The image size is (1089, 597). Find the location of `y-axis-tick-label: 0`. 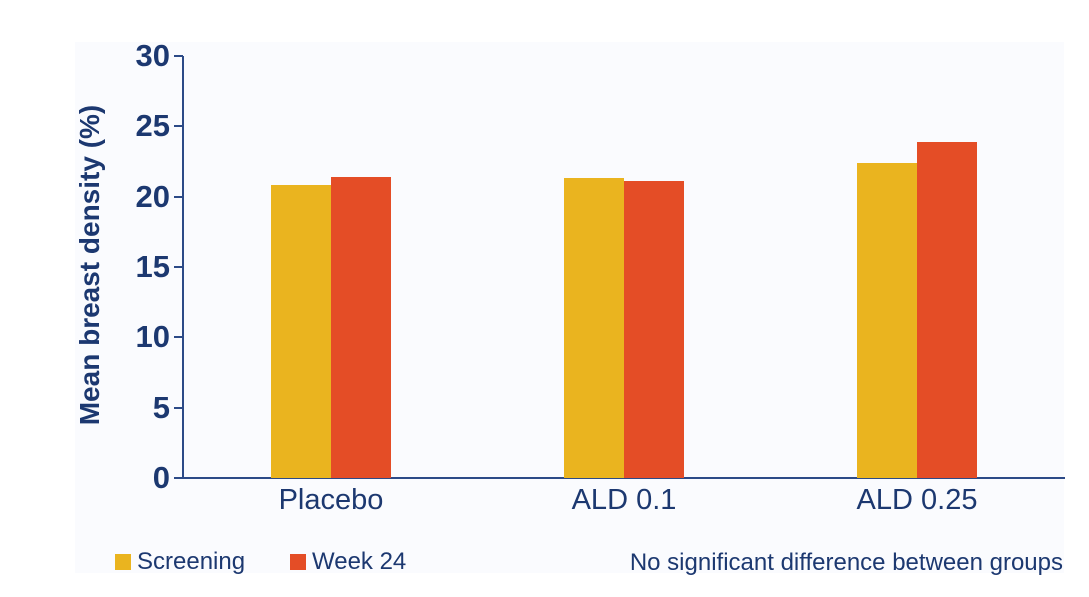

y-axis-tick-label: 0 is located at coordinates (161, 477).